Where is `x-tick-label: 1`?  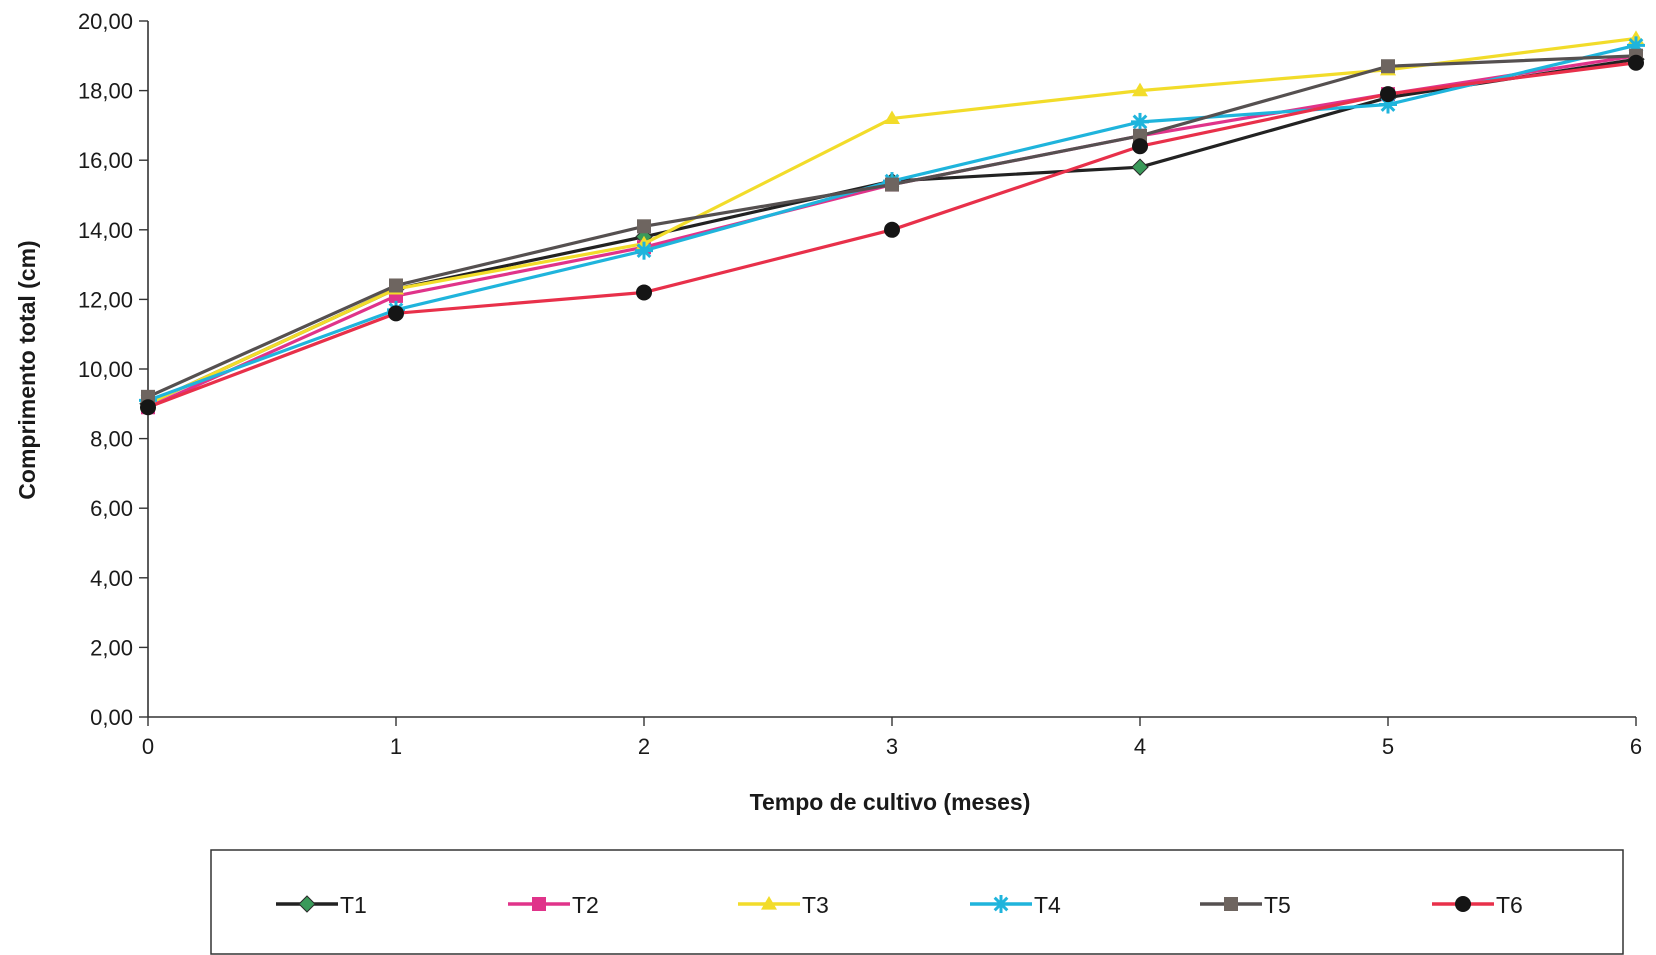
x-tick-label: 1 is located at coordinates (396, 746).